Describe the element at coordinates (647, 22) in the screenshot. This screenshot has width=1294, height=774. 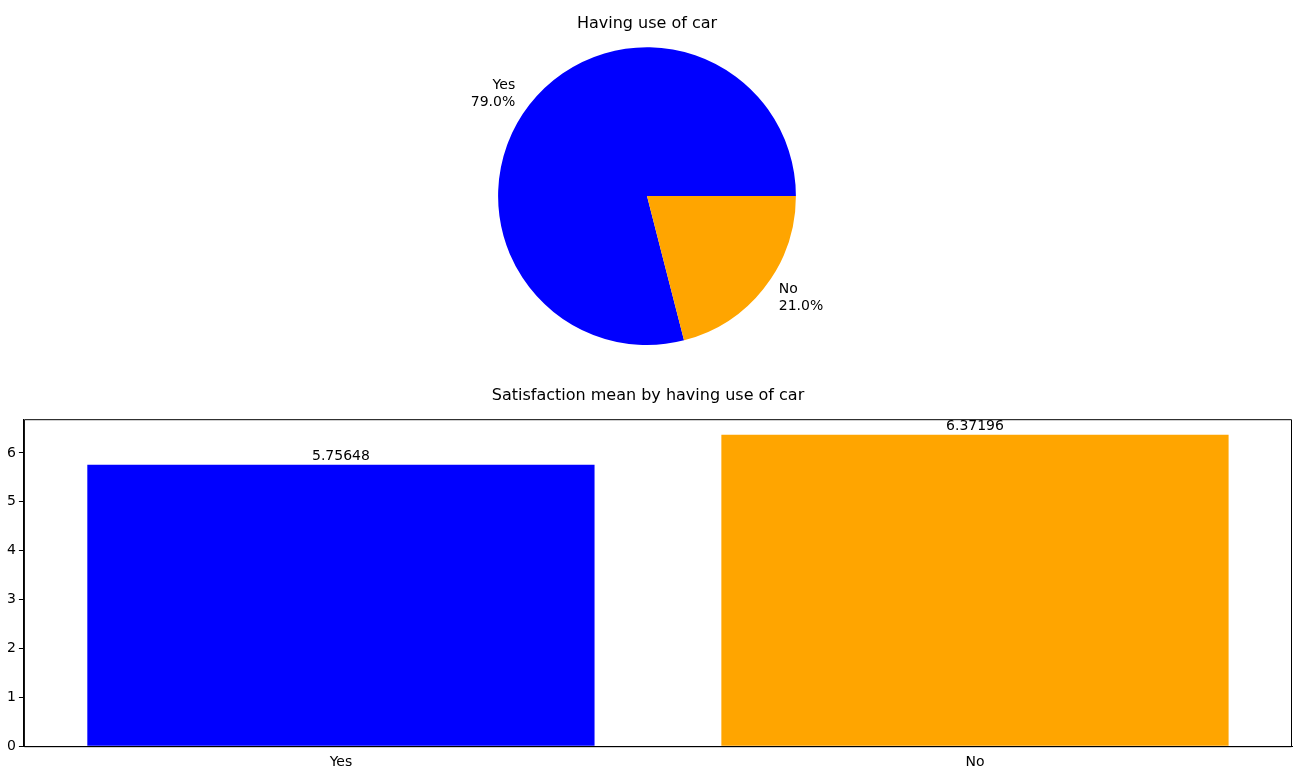
I see `chart-title: Having use of car` at that location.